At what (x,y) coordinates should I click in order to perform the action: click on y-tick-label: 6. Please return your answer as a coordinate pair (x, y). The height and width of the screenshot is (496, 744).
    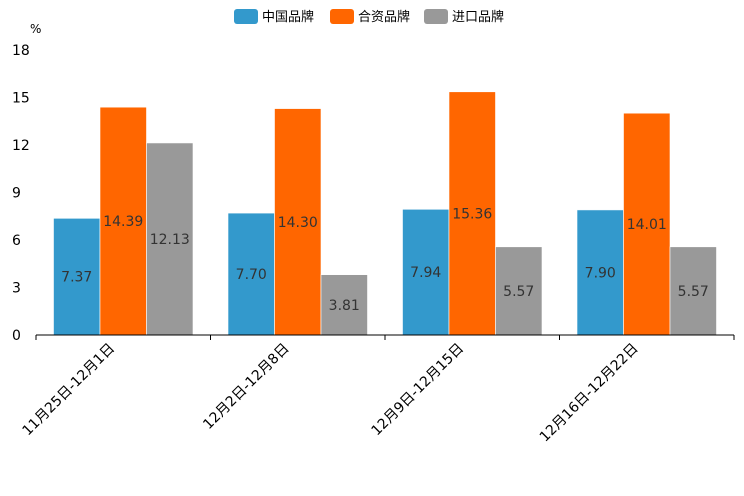
    Looking at the image, I should click on (16, 241).